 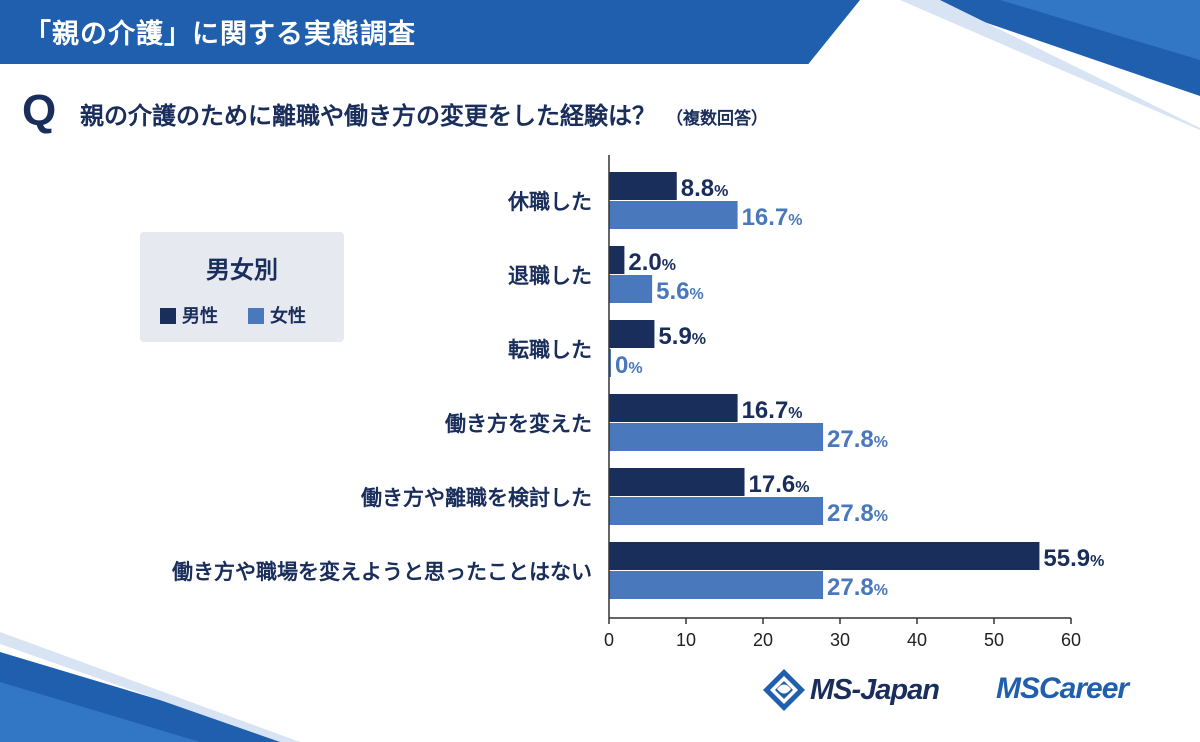 I want to click on legend-title: 男女別, so click(x=242, y=270).